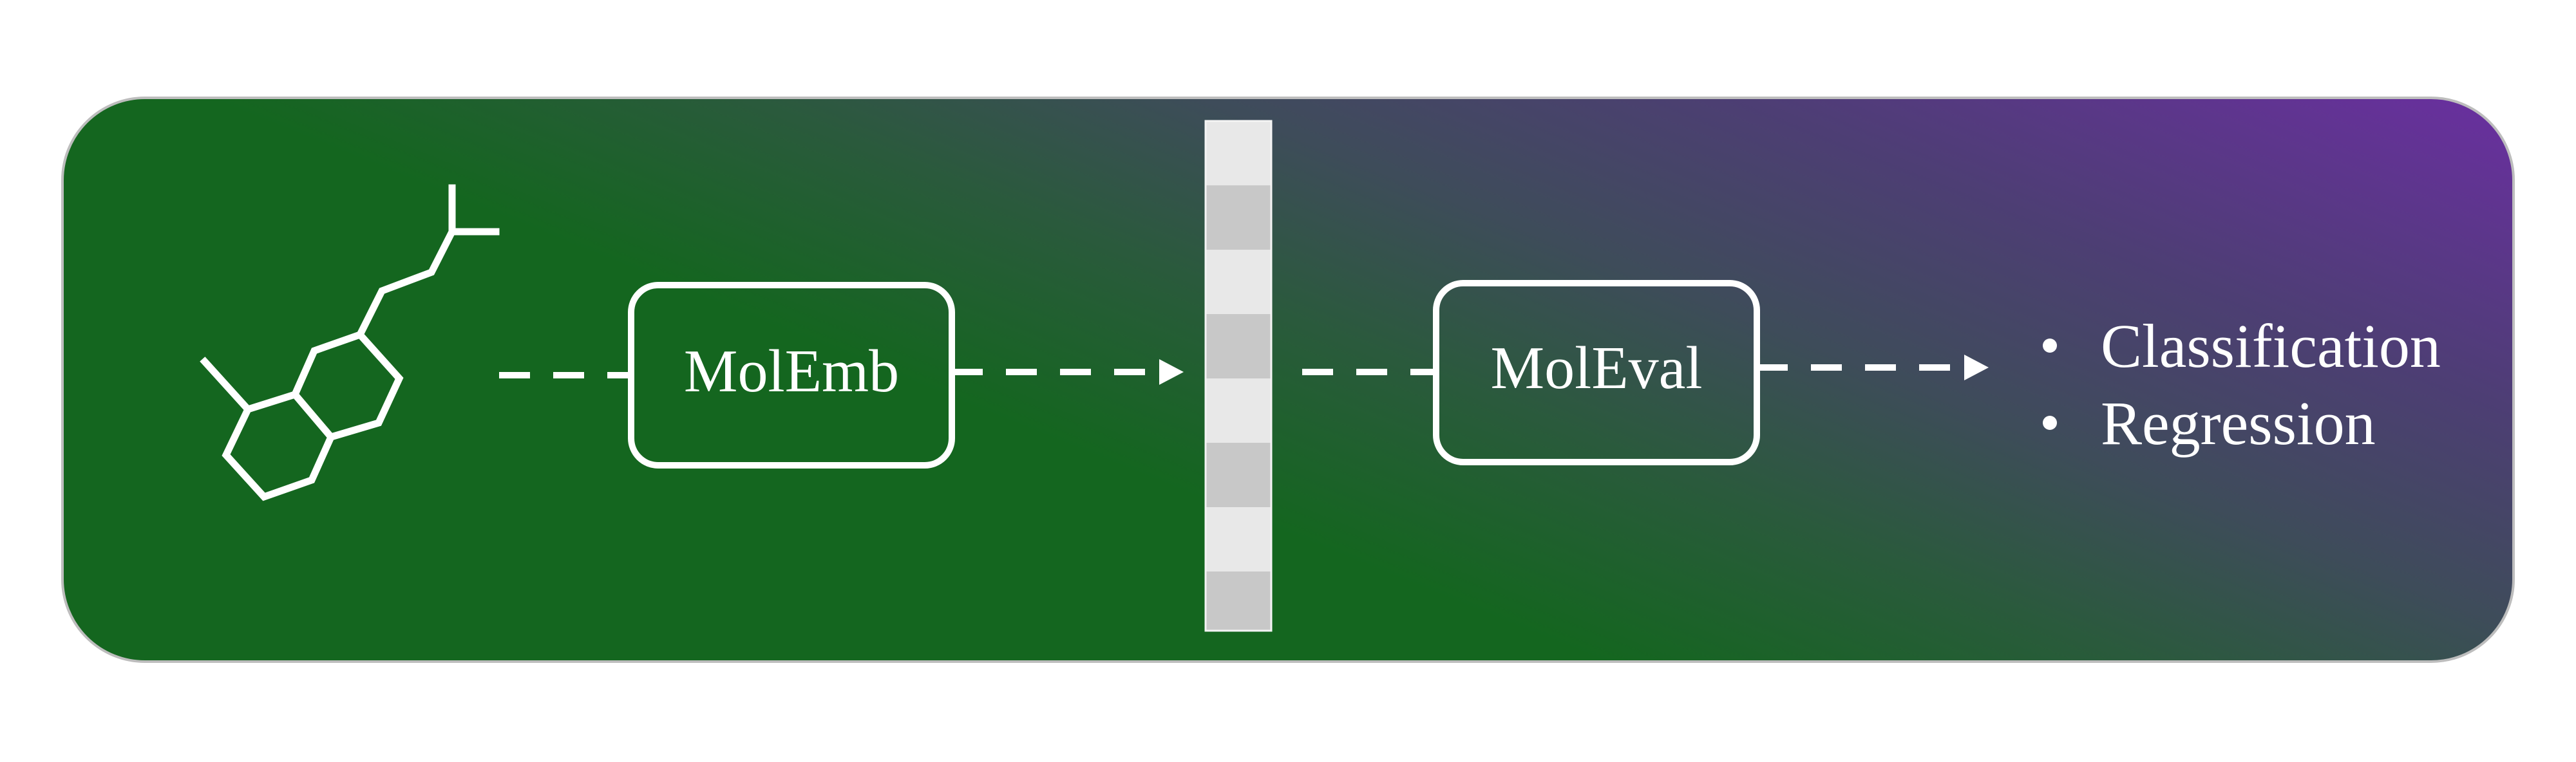 The height and width of the screenshot is (762, 2576). Describe the element at coordinates (1597, 368) in the screenshot. I see `moleval-label: MolEval` at that location.